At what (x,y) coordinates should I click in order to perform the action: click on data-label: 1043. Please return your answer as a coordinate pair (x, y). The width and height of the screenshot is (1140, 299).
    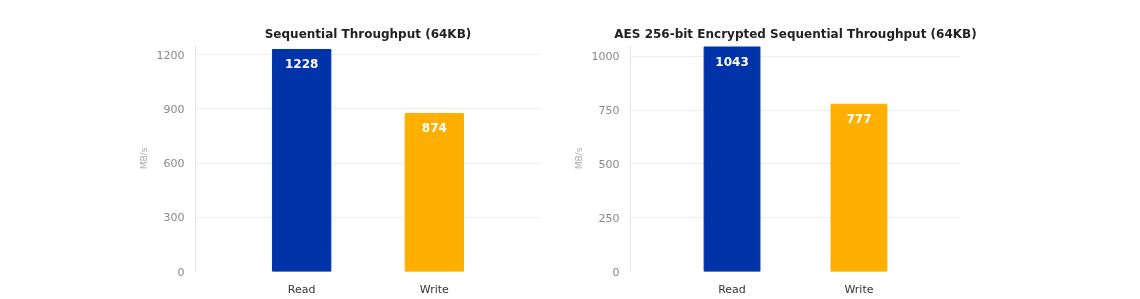
    Looking at the image, I should click on (732, 62).